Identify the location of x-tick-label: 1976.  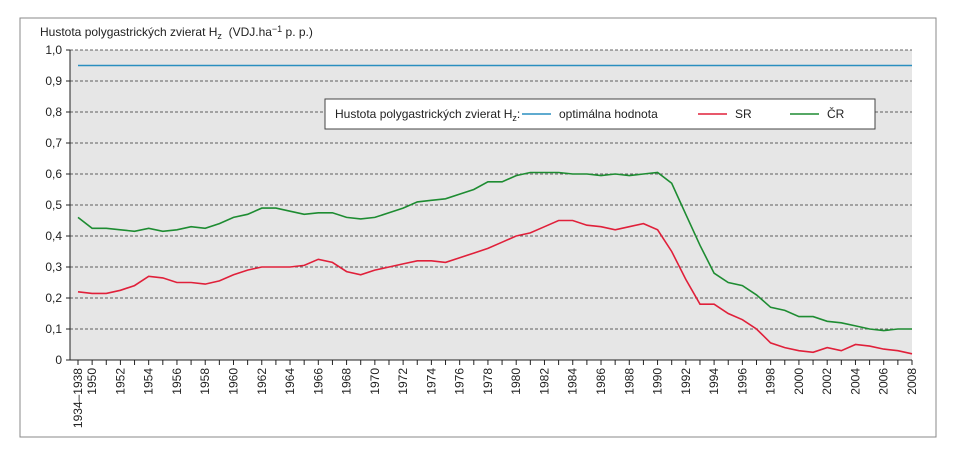
(460, 381).